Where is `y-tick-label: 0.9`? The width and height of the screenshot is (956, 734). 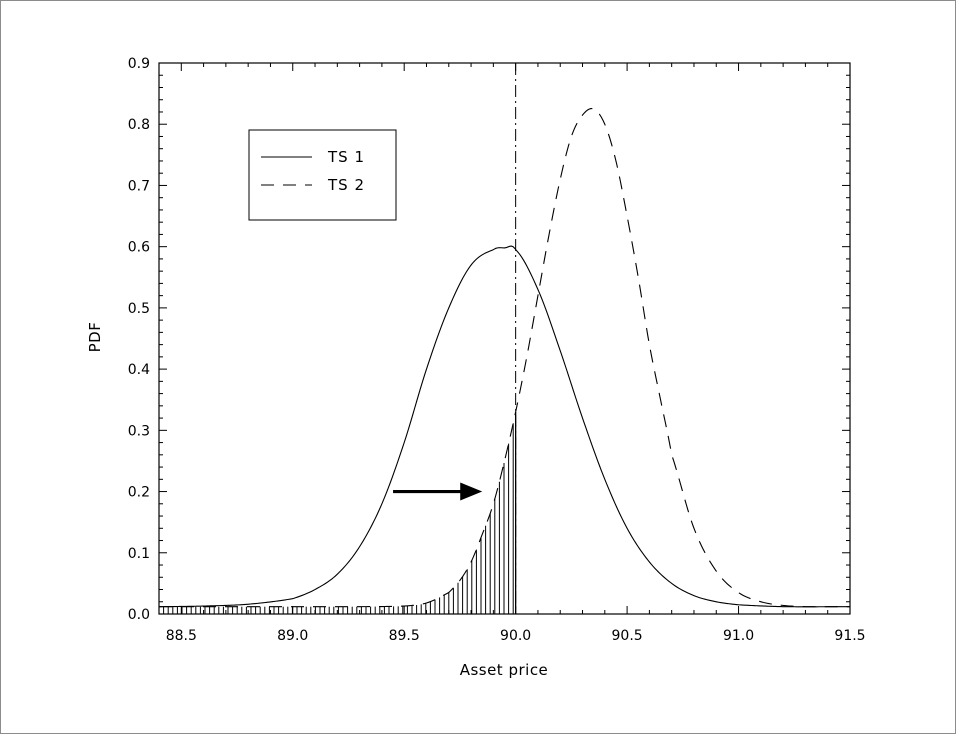
y-tick-label: 0.9 is located at coordinates (139, 64).